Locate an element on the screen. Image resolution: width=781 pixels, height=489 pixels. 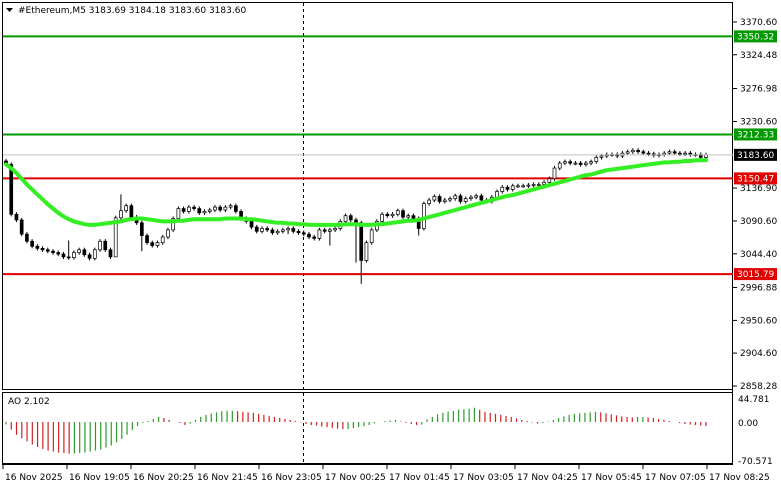
collapse-triangle-icon is located at coordinates (9, 10).